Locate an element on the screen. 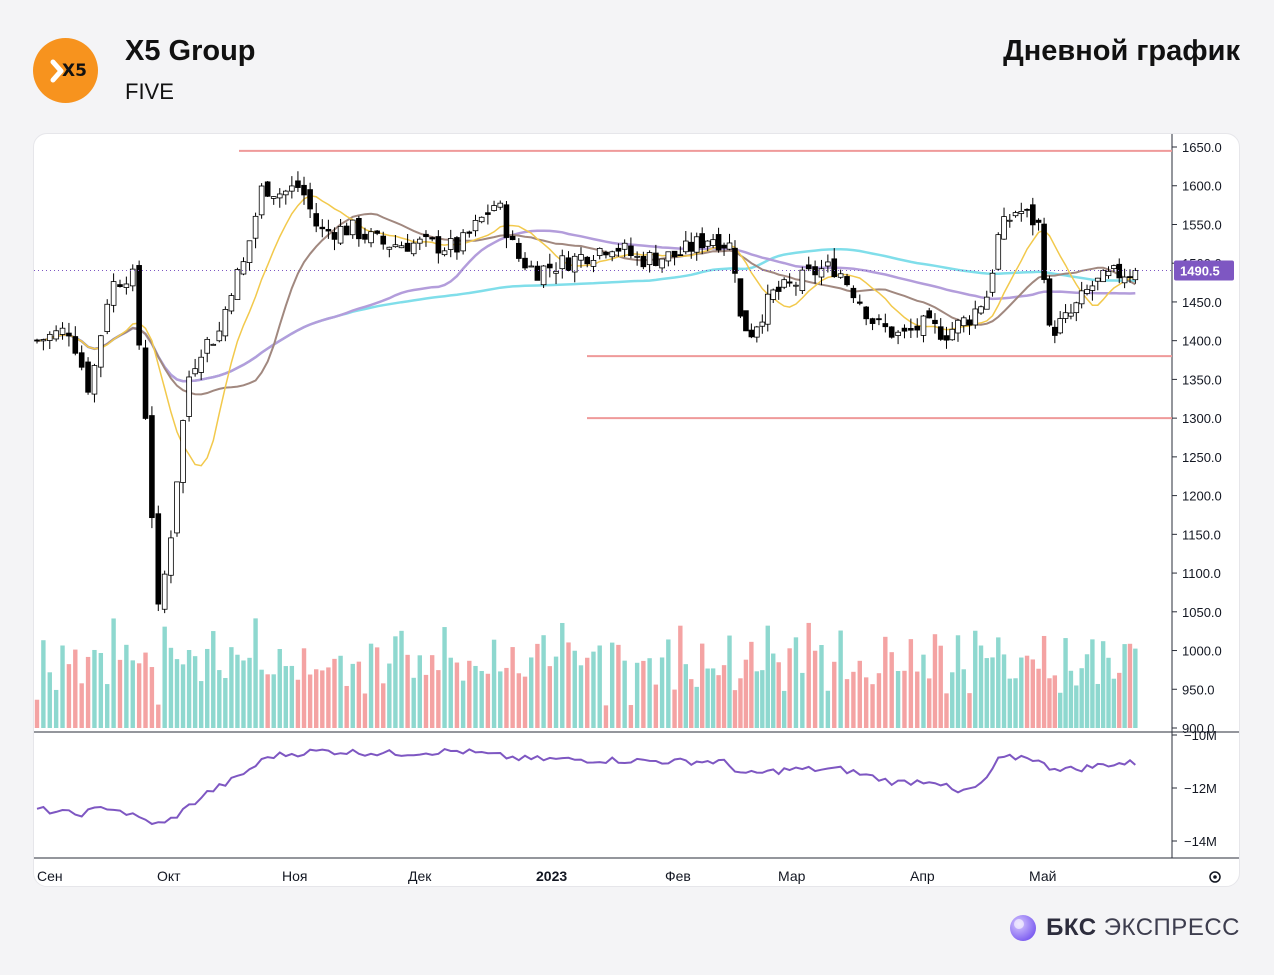 Image resolution: width=1274 pixels, height=975 pixels. header: X5 X5 Group FIVE Дневной график is located at coordinates (637, 65).